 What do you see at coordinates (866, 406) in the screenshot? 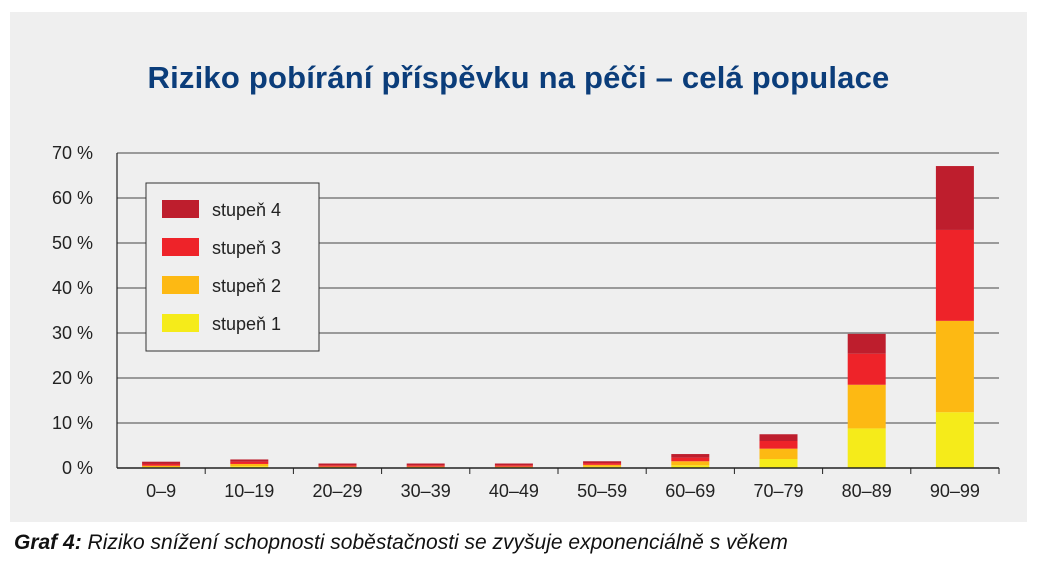
I see `bar-segment-80–89-s2` at bounding box center [866, 406].